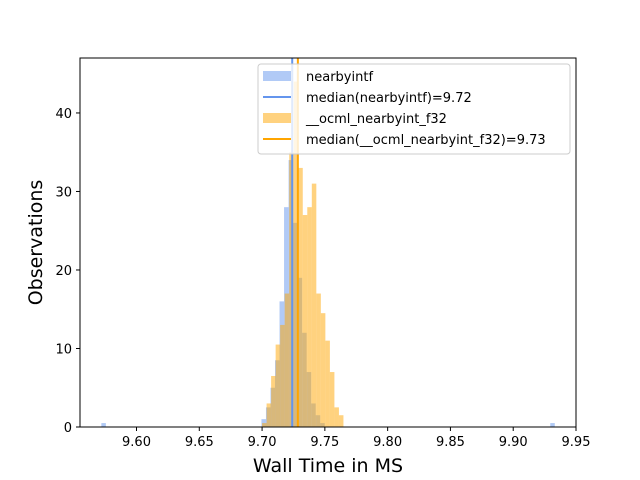 The image size is (640, 480). I want to click on x-tick-label-7: 9.95, so click(576, 442).